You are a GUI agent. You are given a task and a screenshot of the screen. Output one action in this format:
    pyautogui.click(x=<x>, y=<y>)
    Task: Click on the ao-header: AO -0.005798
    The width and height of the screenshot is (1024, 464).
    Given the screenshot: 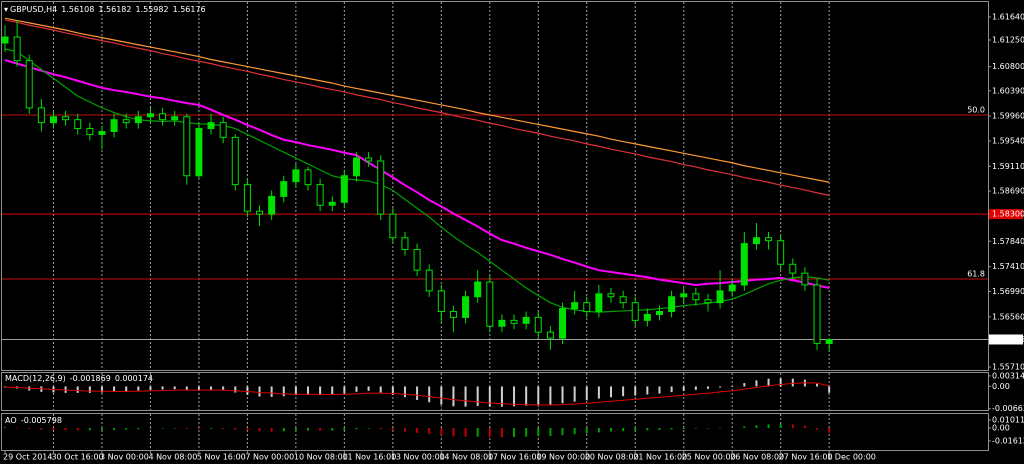 What is the action you would take?
    pyautogui.click(x=33, y=420)
    